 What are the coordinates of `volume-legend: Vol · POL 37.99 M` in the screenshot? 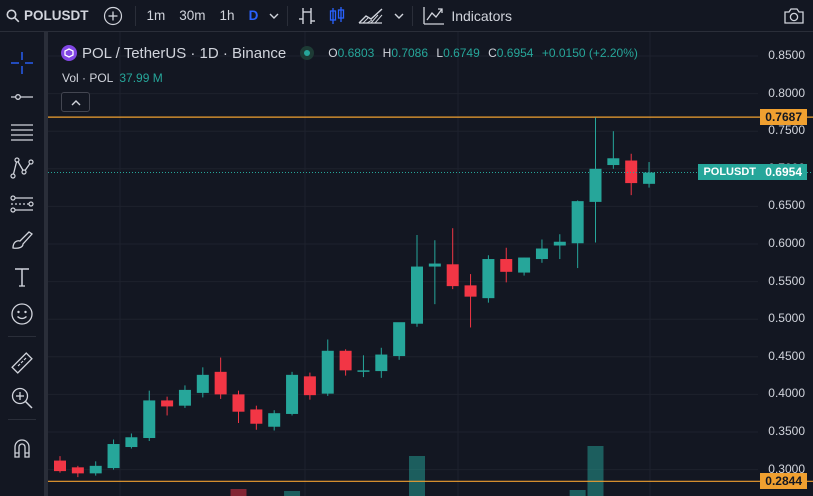 It's located at (112, 78).